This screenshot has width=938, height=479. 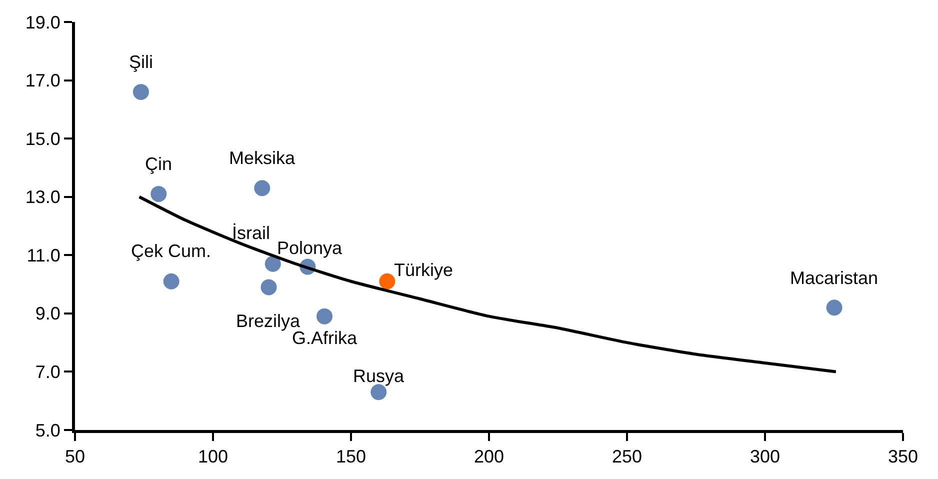 What do you see at coordinates (325, 338) in the screenshot?
I see `annotation: G.Afrika` at bounding box center [325, 338].